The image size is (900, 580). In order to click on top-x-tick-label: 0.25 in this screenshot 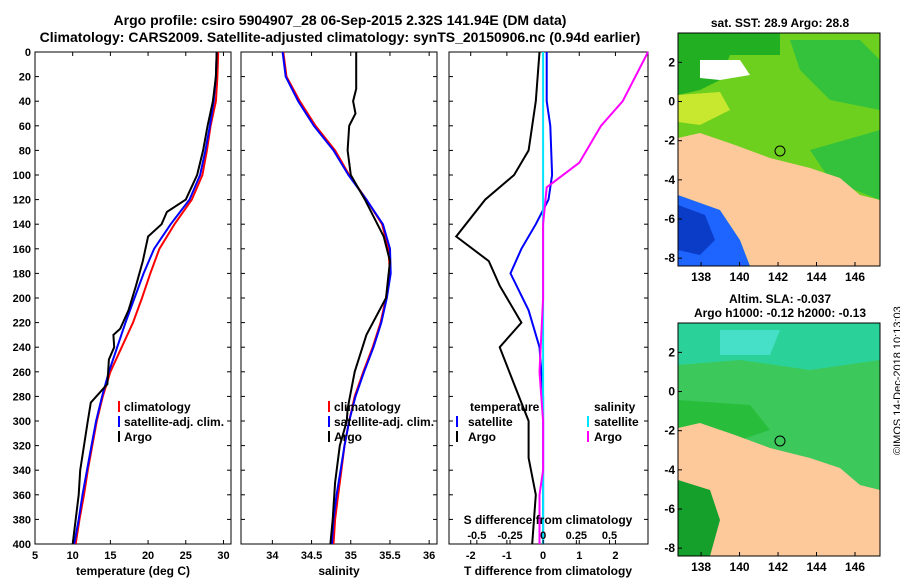, I will do `click(576, 536)`.